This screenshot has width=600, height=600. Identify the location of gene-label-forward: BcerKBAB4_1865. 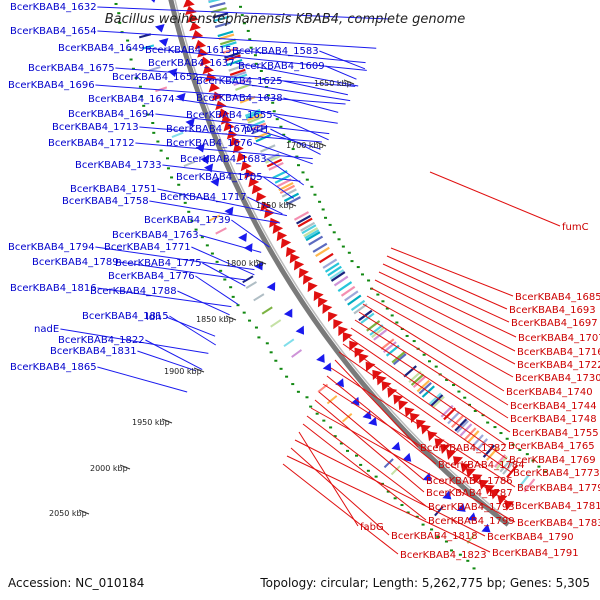
(53, 367).